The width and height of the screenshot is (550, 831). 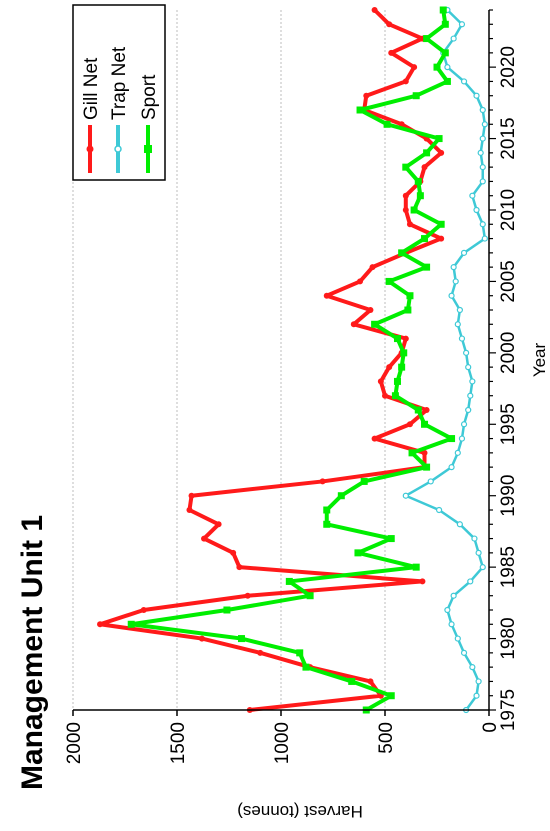 What do you see at coordinates (453, 267) in the screenshot?
I see `point-trap-net-2006` at bounding box center [453, 267].